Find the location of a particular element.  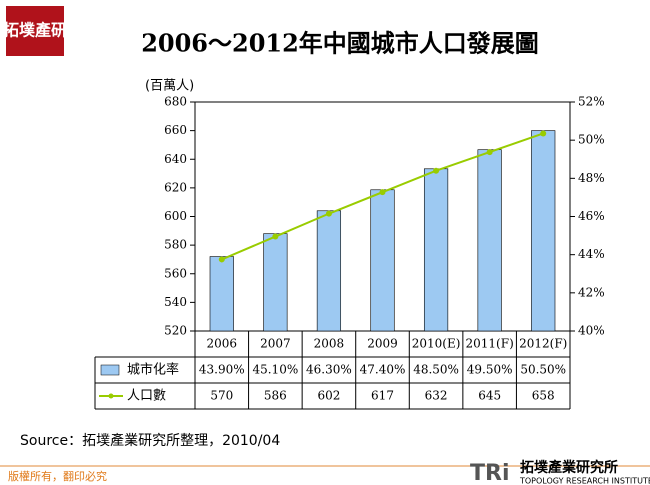

y-axis-label: (百萬人) is located at coordinates (169, 86).